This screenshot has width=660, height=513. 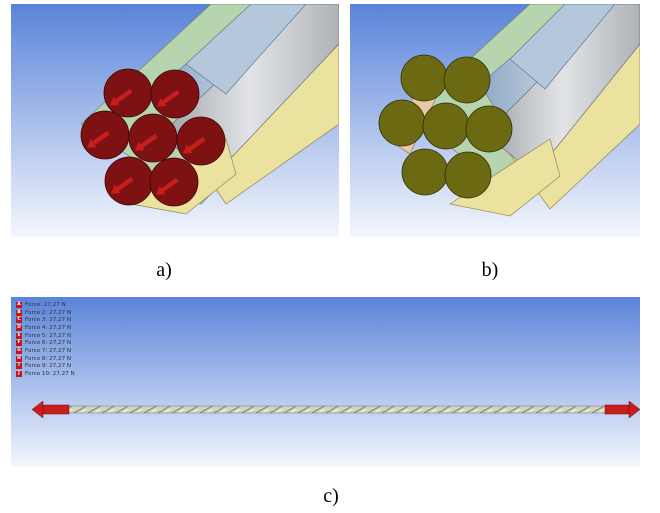 I want to click on legend-item: G Force 7: 27,27 N, so click(x=45, y=351).